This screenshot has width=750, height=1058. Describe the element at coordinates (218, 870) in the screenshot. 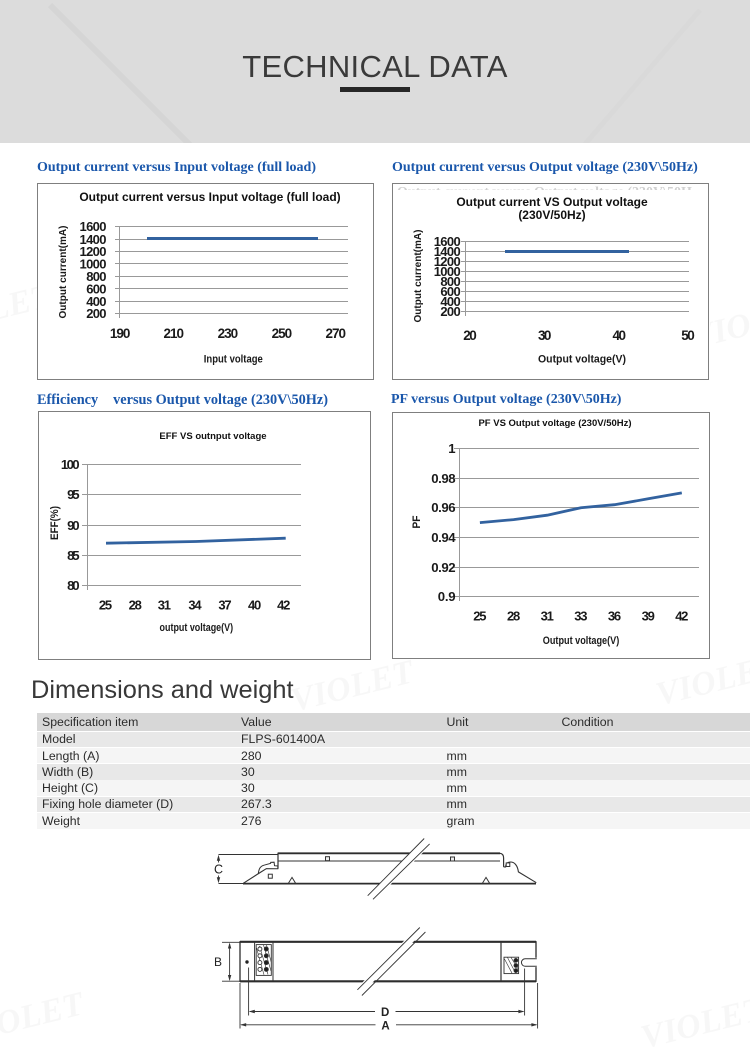

I see `svg-text: C` at that location.